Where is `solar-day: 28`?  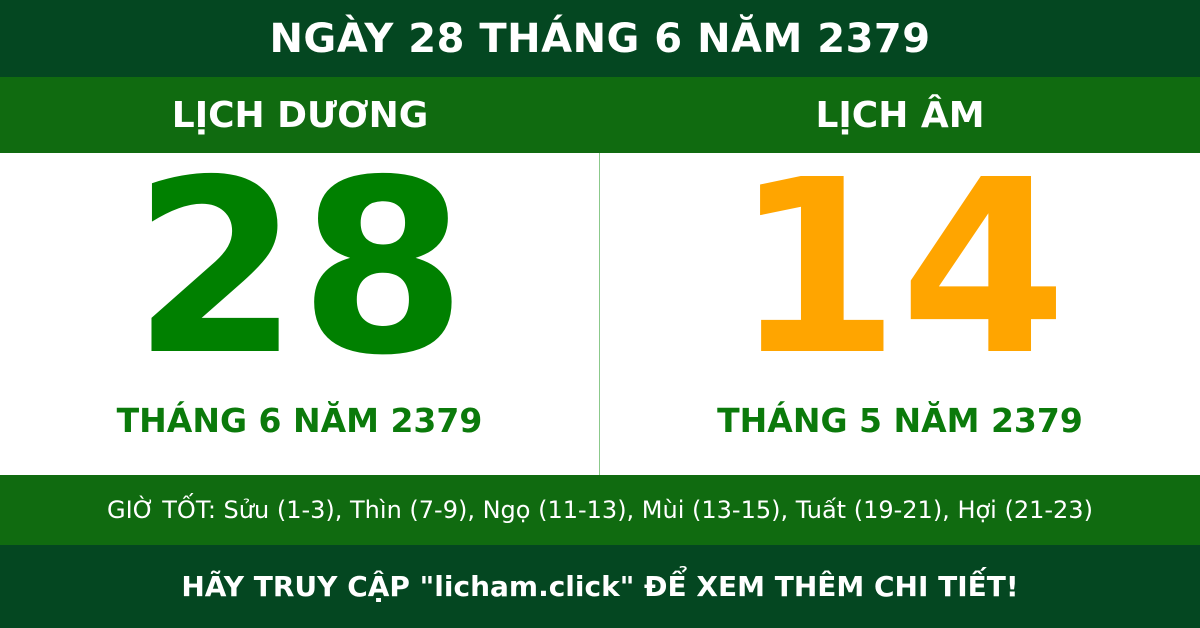 solar-day: 28 is located at coordinates (299, 268).